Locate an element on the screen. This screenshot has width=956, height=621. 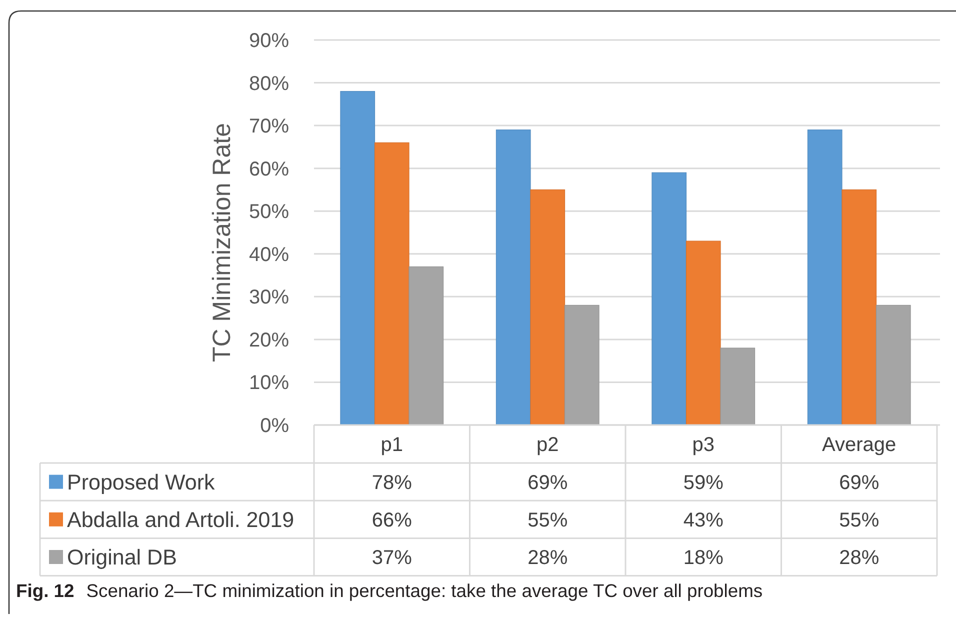
y-tick-label: 0% is located at coordinates (275, 426).